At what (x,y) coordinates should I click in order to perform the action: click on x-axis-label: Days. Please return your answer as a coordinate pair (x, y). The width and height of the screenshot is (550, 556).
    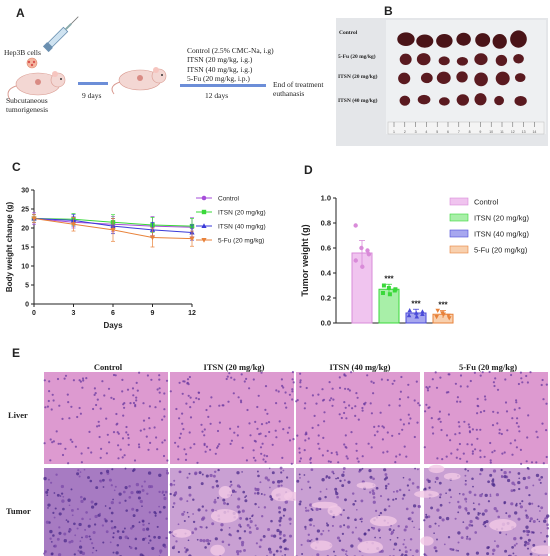
    Looking at the image, I should click on (113, 325).